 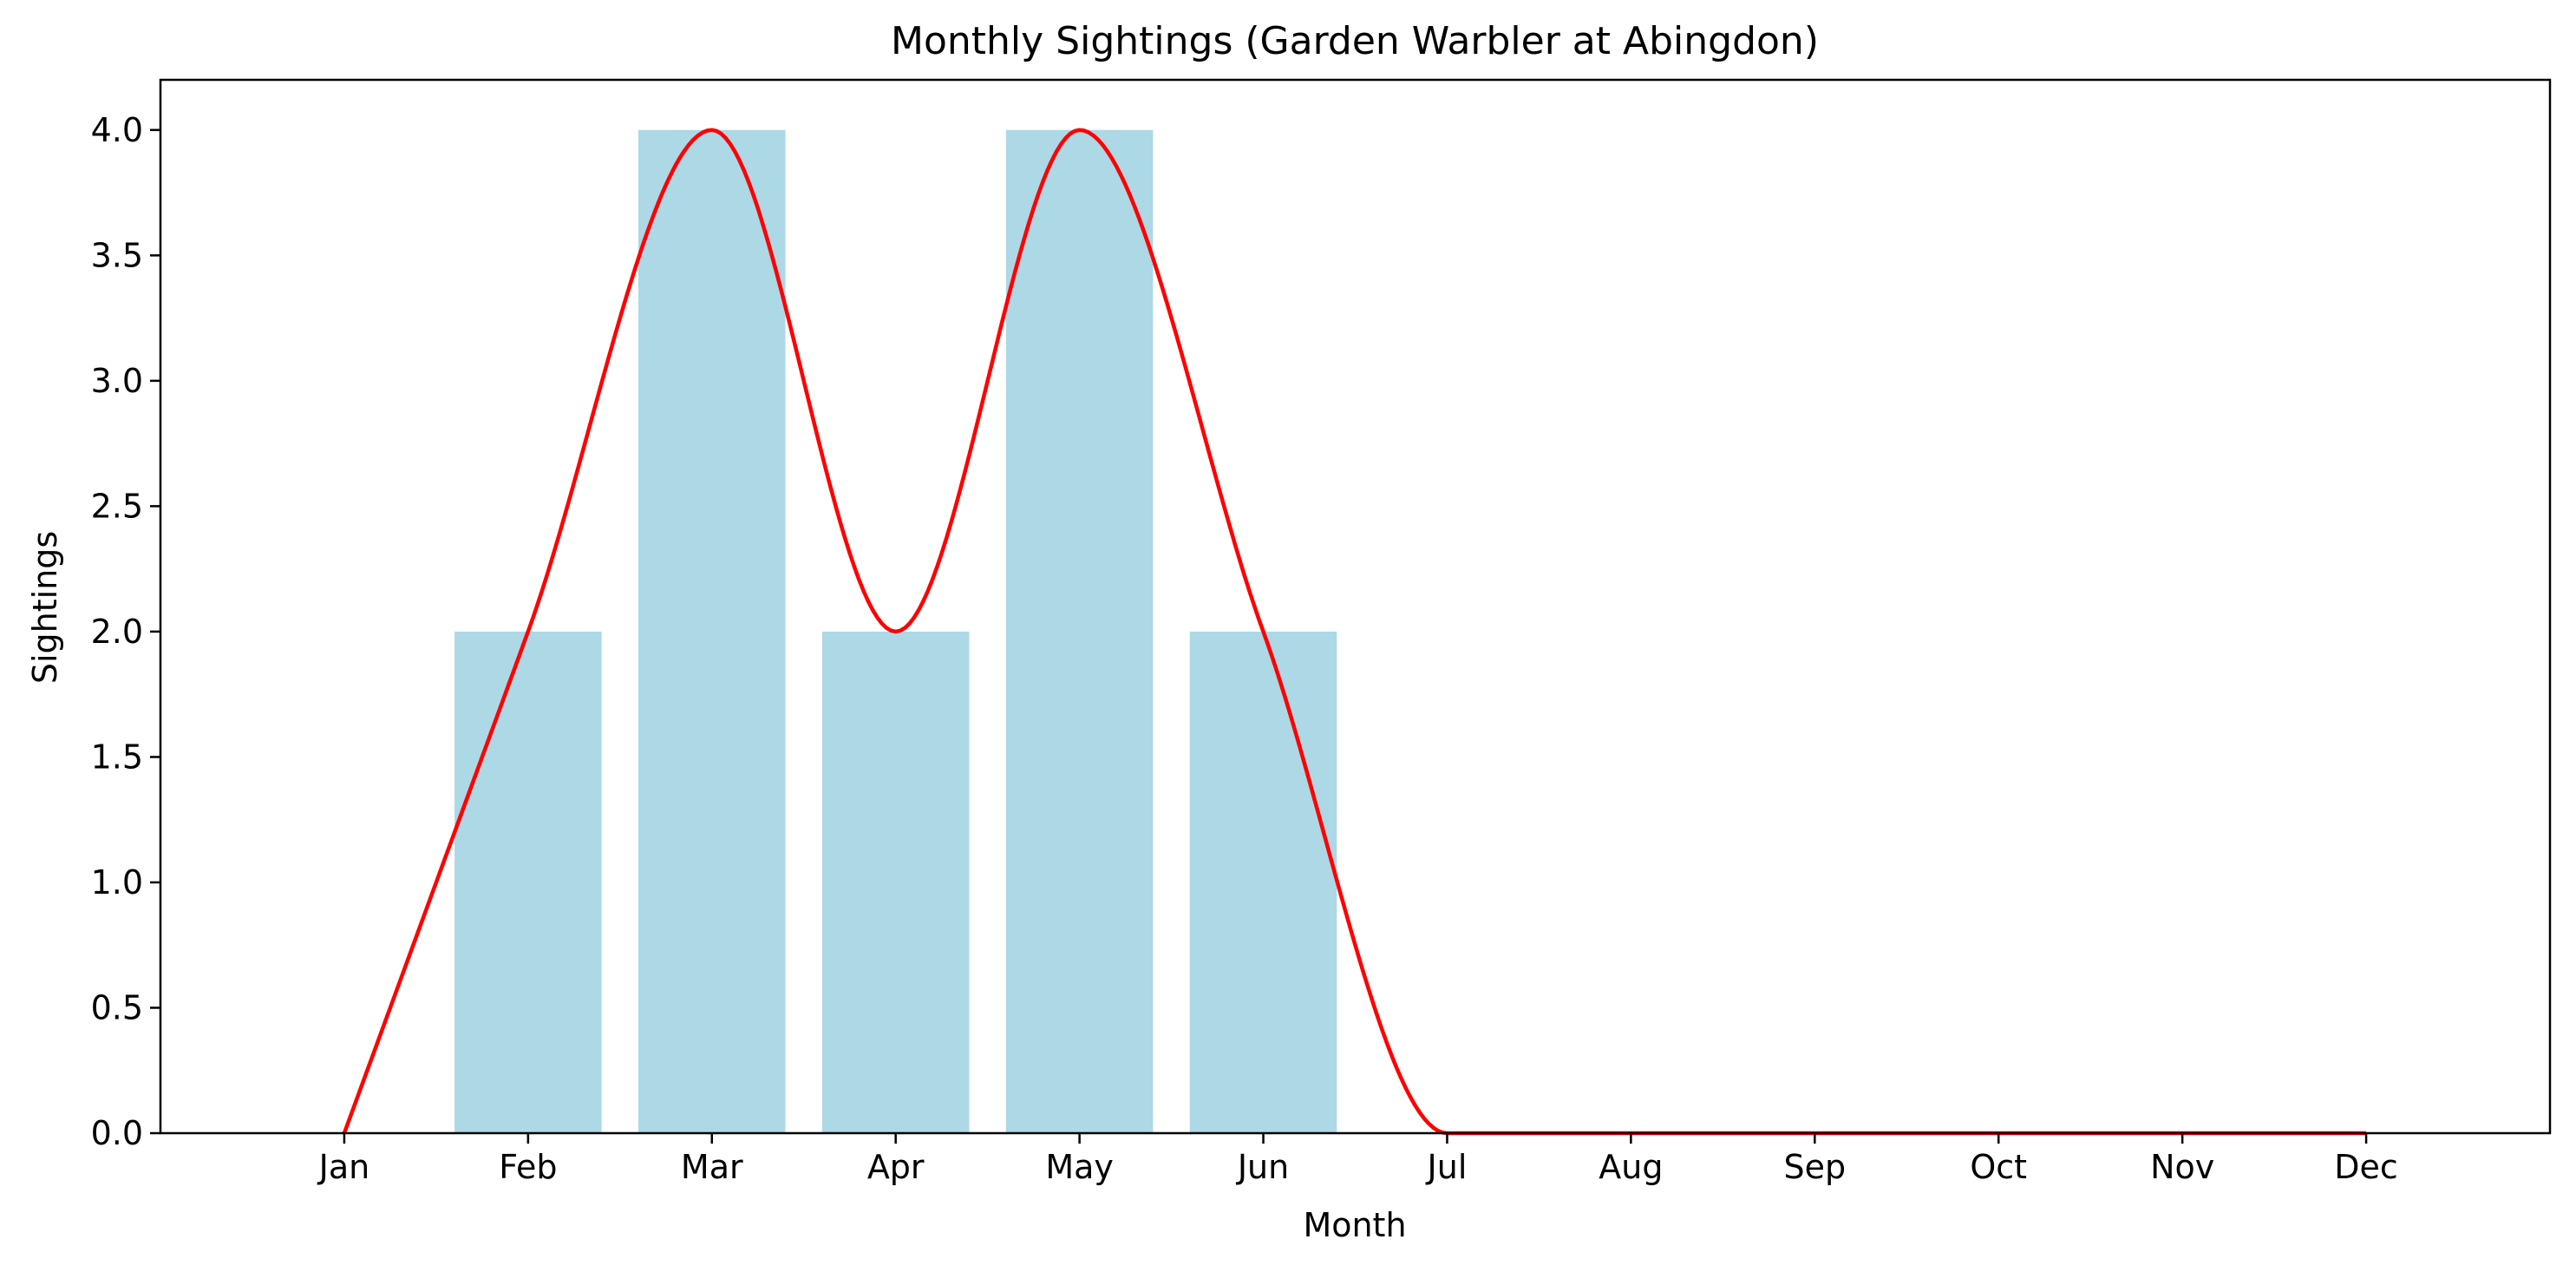 I want to click on x-tick-label-nov: Nov, so click(x=2182, y=1167).